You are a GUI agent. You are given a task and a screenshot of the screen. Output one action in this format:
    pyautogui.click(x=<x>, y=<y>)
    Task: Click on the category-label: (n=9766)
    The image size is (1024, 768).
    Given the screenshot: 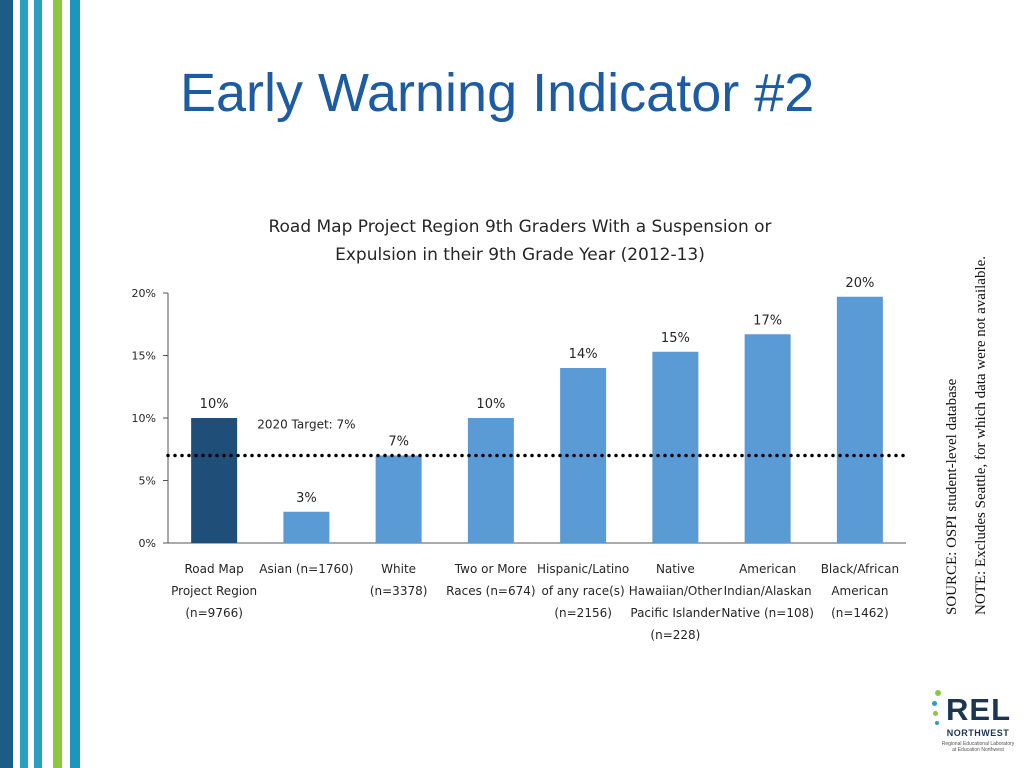 What is the action you would take?
    pyautogui.click(x=214, y=613)
    